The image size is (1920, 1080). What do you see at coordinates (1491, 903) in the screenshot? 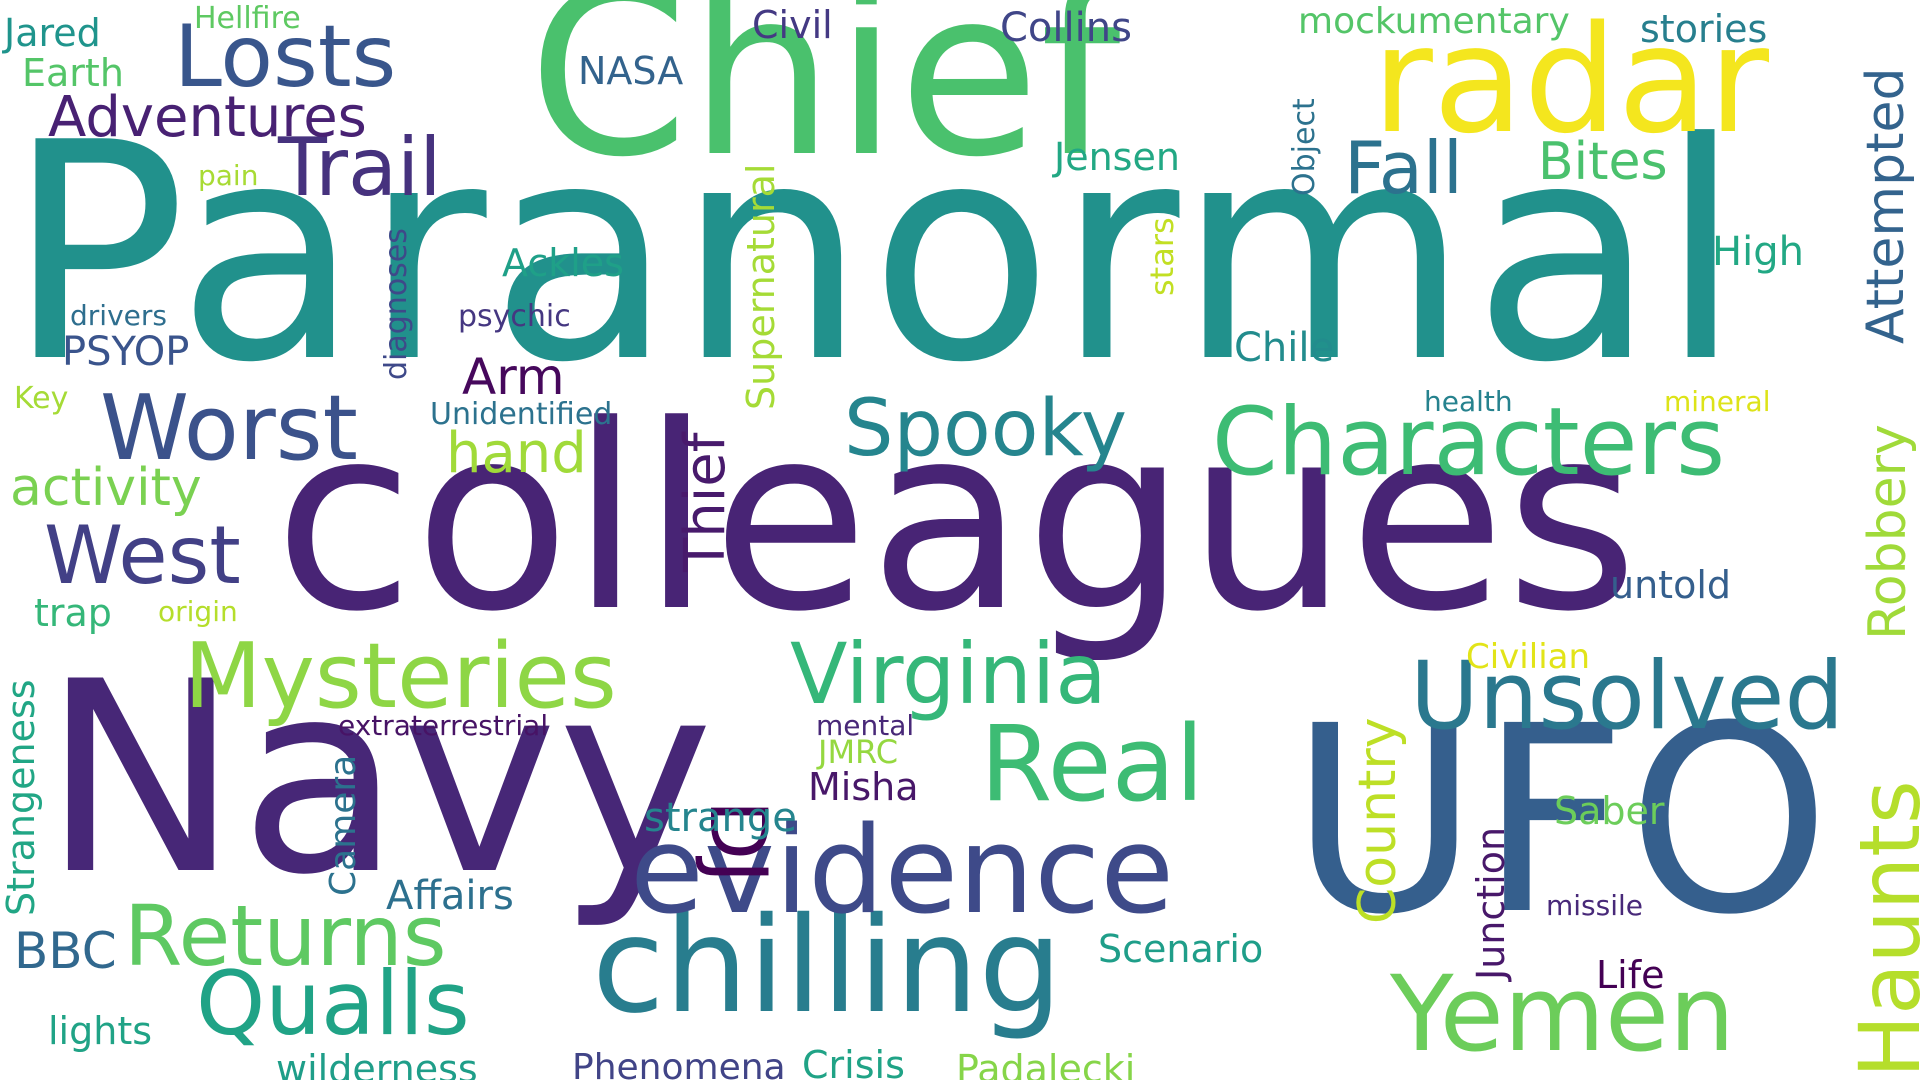
I see `word-junction: Junction` at bounding box center [1491, 903].